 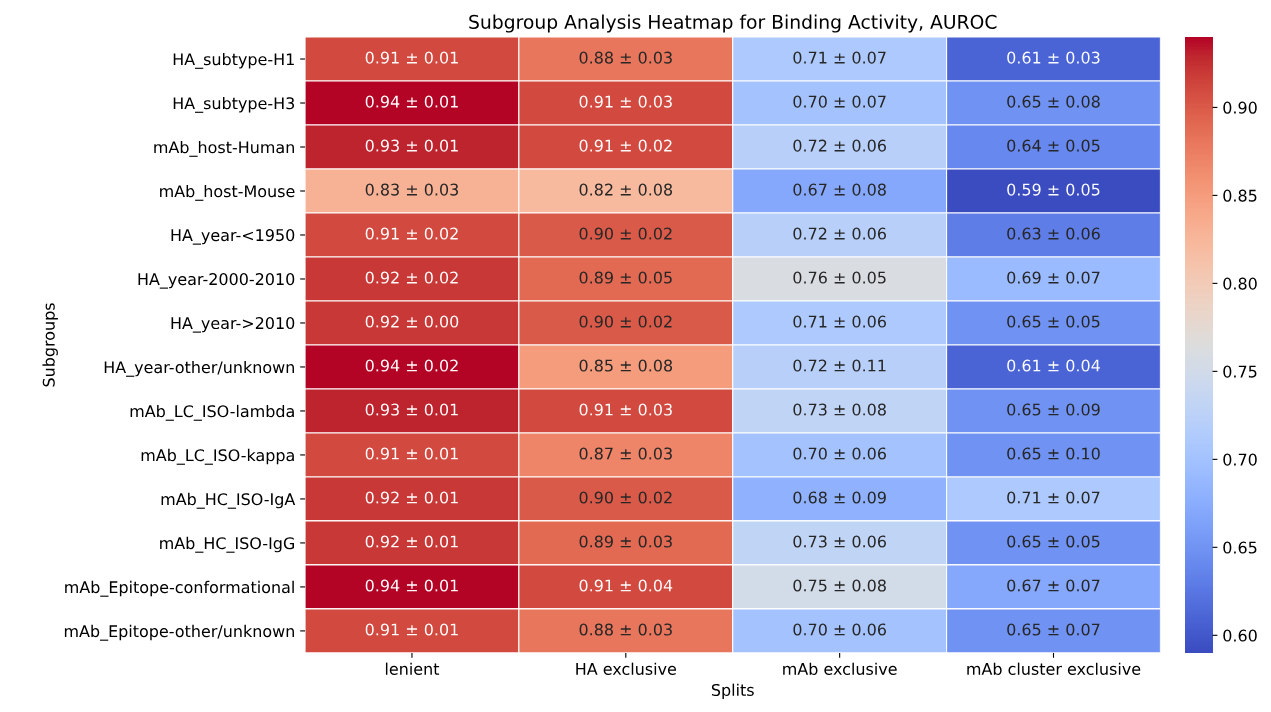 I want to click on y-tick-label: HA_year->2010, so click(x=233, y=325).